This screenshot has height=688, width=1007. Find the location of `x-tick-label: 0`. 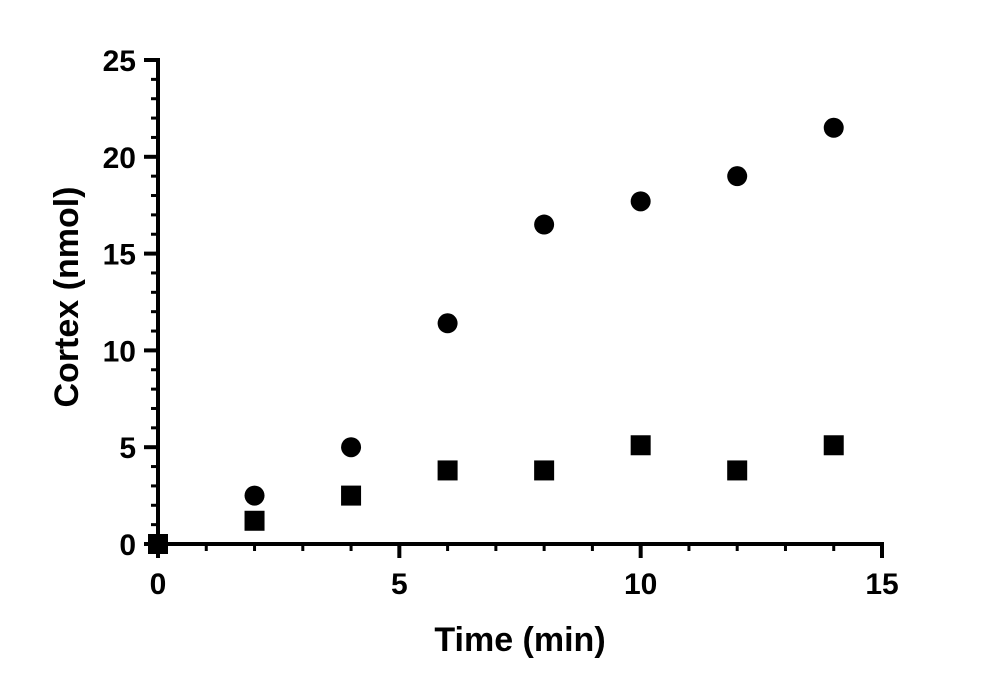

x-tick-label: 0 is located at coordinates (158, 584).